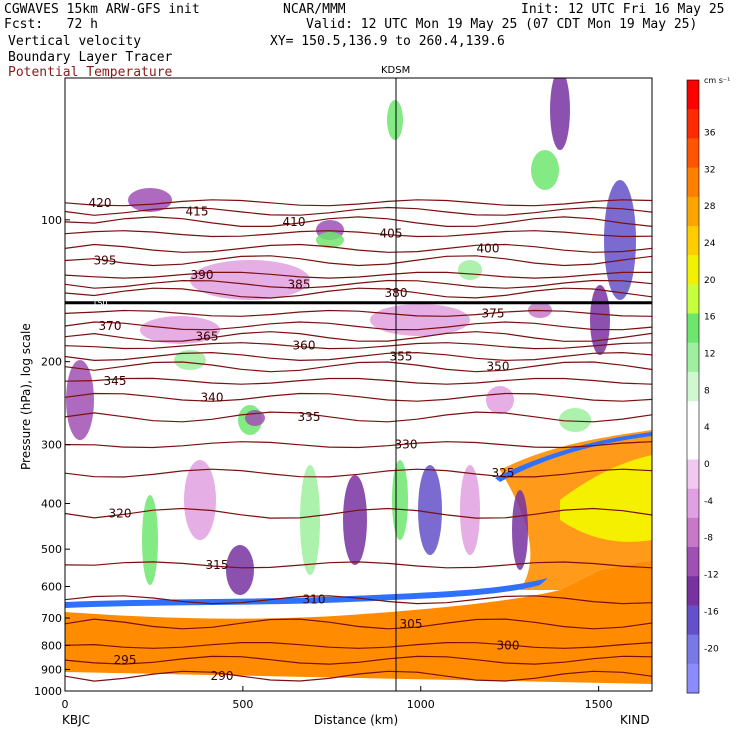 This screenshot has width=740, height=740. I want to click on colorbar-tick-label: -4, so click(708, 502).